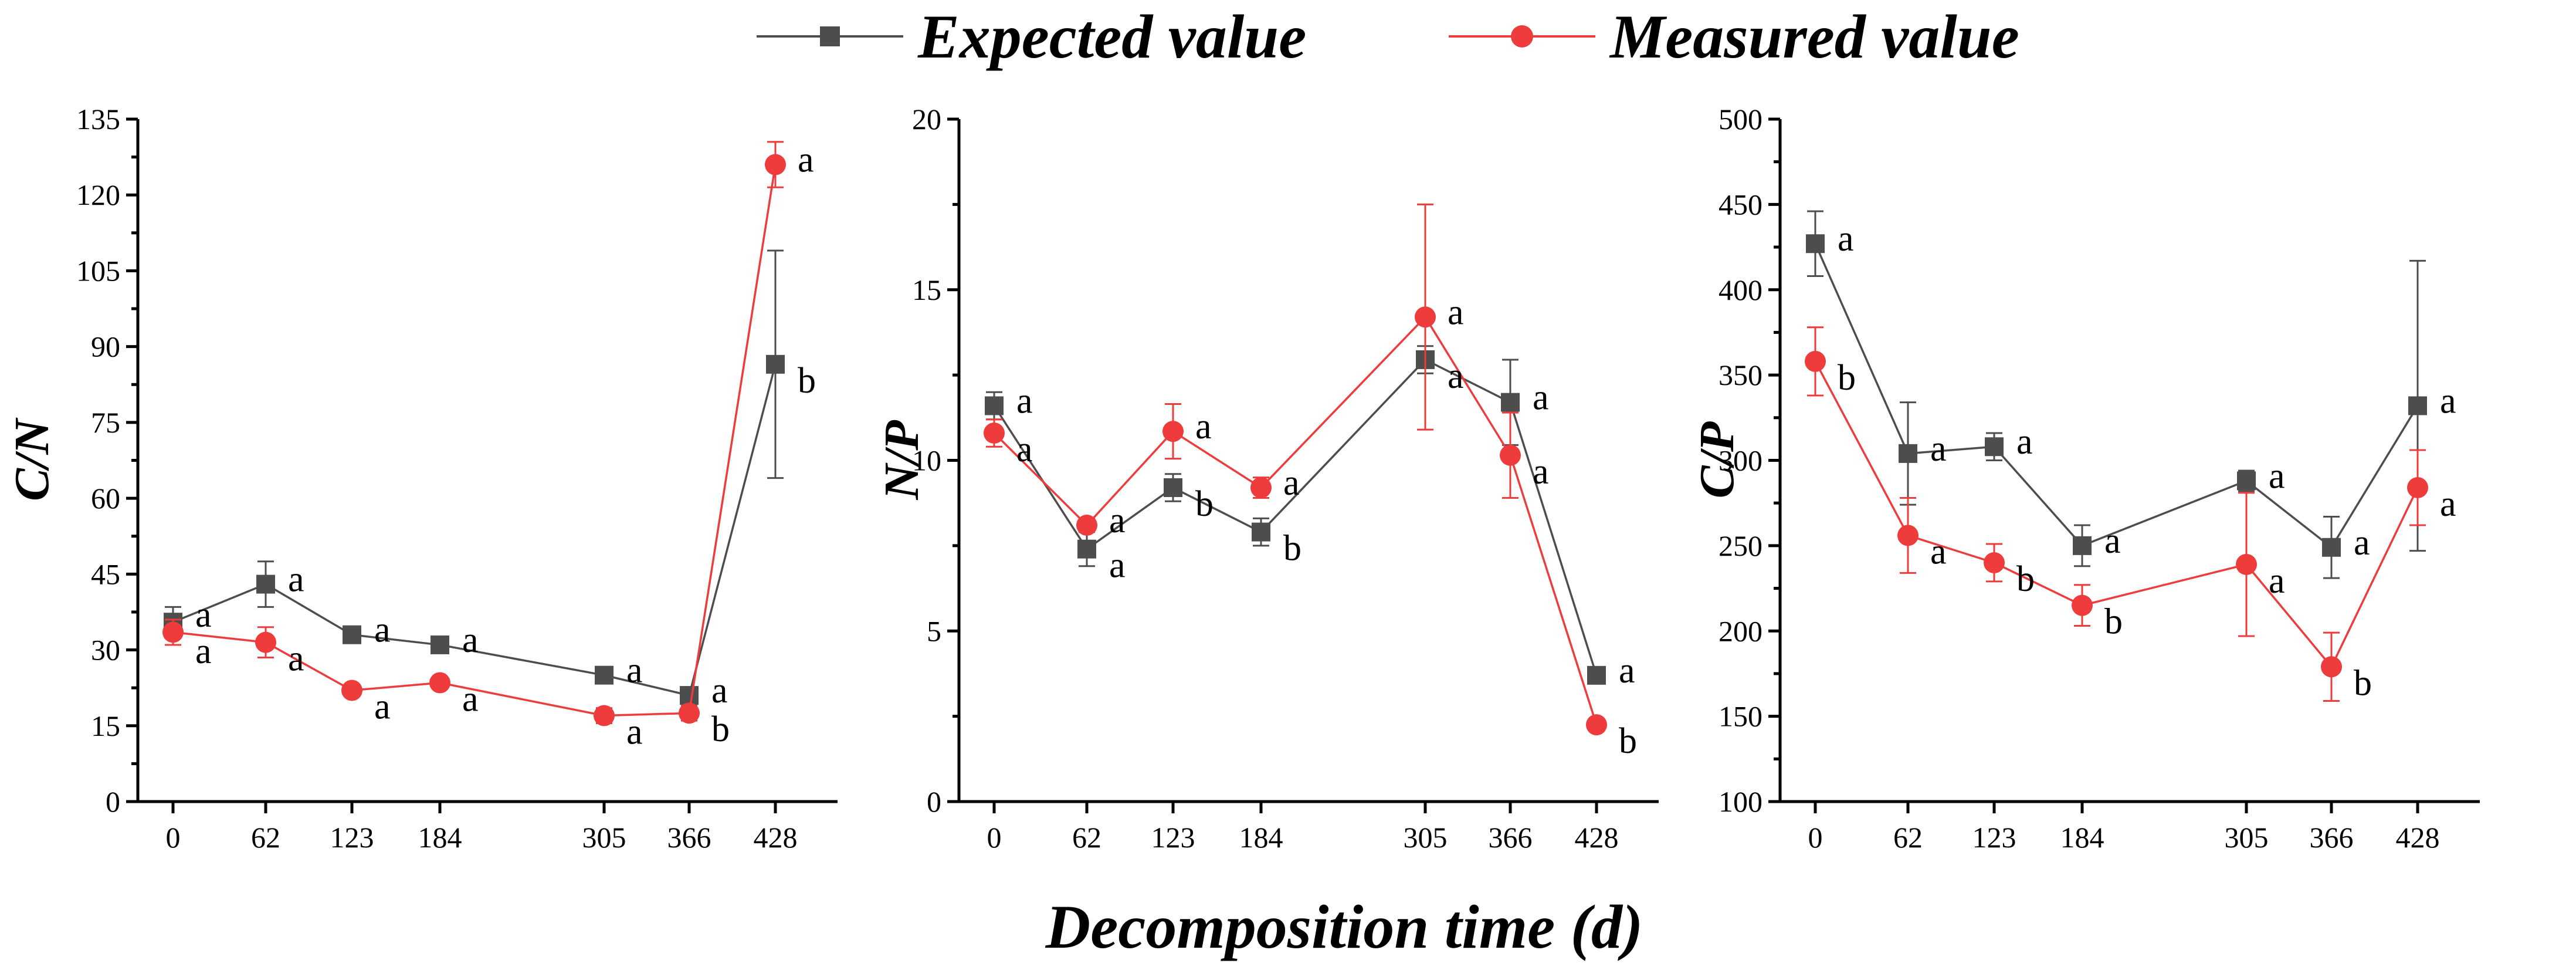 The height and width of the screenshot is (970, 2576). Describe the element at coordinates (1717, 459) in the screenshot. I see `y-axis-label: C/P` at that location.